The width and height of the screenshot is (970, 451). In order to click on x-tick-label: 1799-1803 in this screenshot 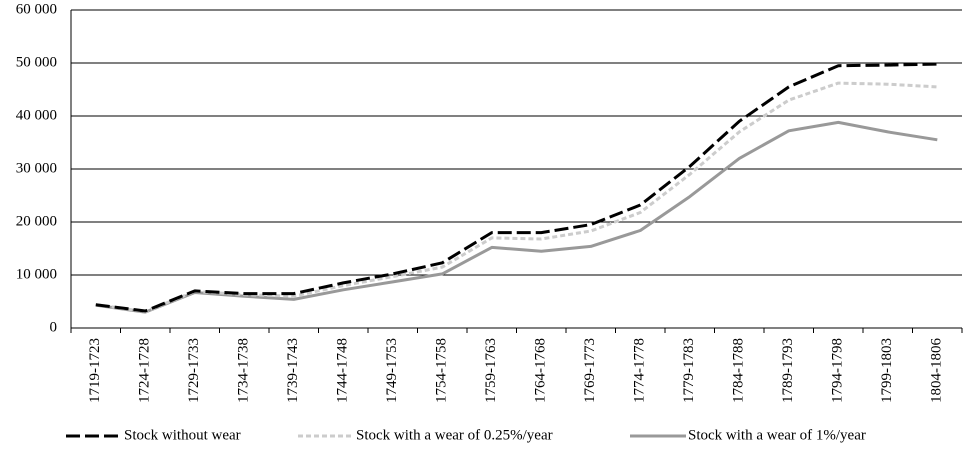, I will do `click(887, 370)`.